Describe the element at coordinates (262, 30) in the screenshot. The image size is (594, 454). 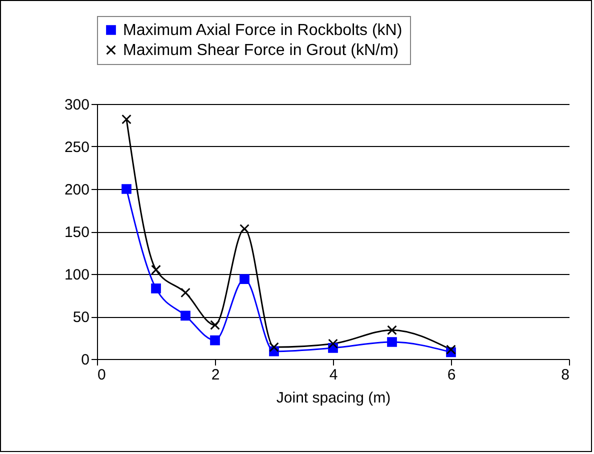
I see `legend-label: Maximum Axial Force in Rockbolts (kN)` at that location.